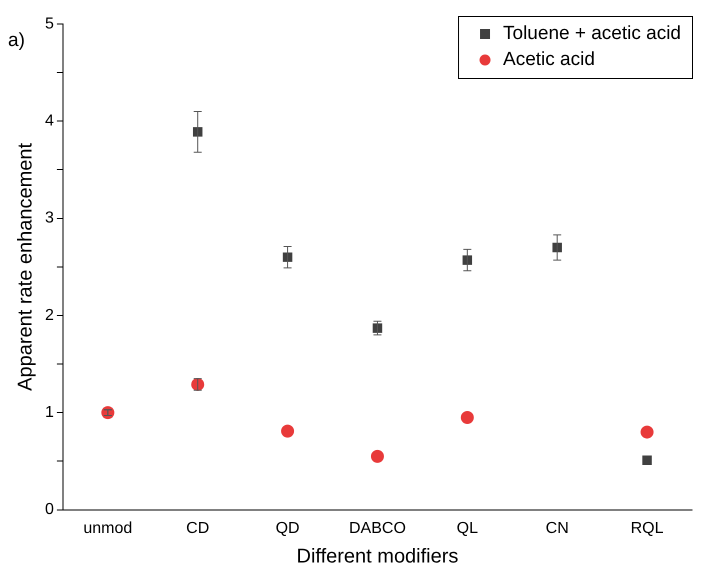 The image size is (704, 581). Describe the element at coordinates (377, 557) in the screenshot. I see `x-axis-title: Different modifiers` at that location.